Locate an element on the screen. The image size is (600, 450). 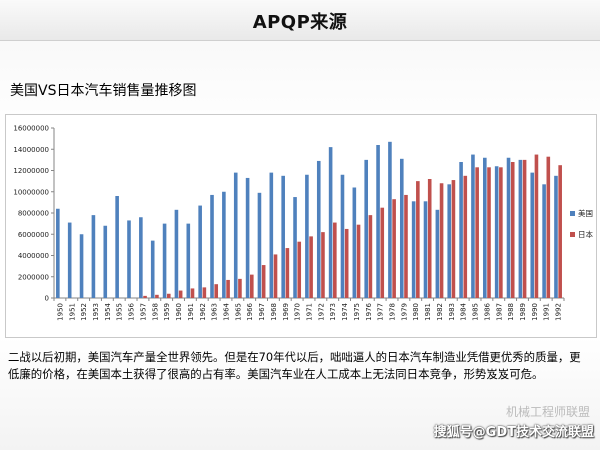
watermark-source-text: 搜狐号@GDT技术交流联盟 is located at coordinates (513, 432).